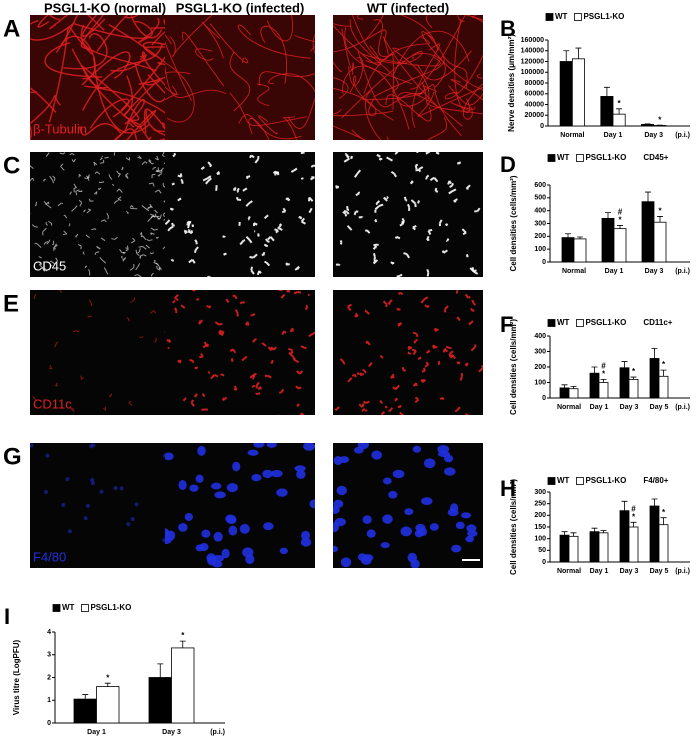 The image size is (700, 747). Describe the element at coordinates (16, 677) in the screenshot. I see `y-axis-label: Virus titre (LogPFU)` at that location.